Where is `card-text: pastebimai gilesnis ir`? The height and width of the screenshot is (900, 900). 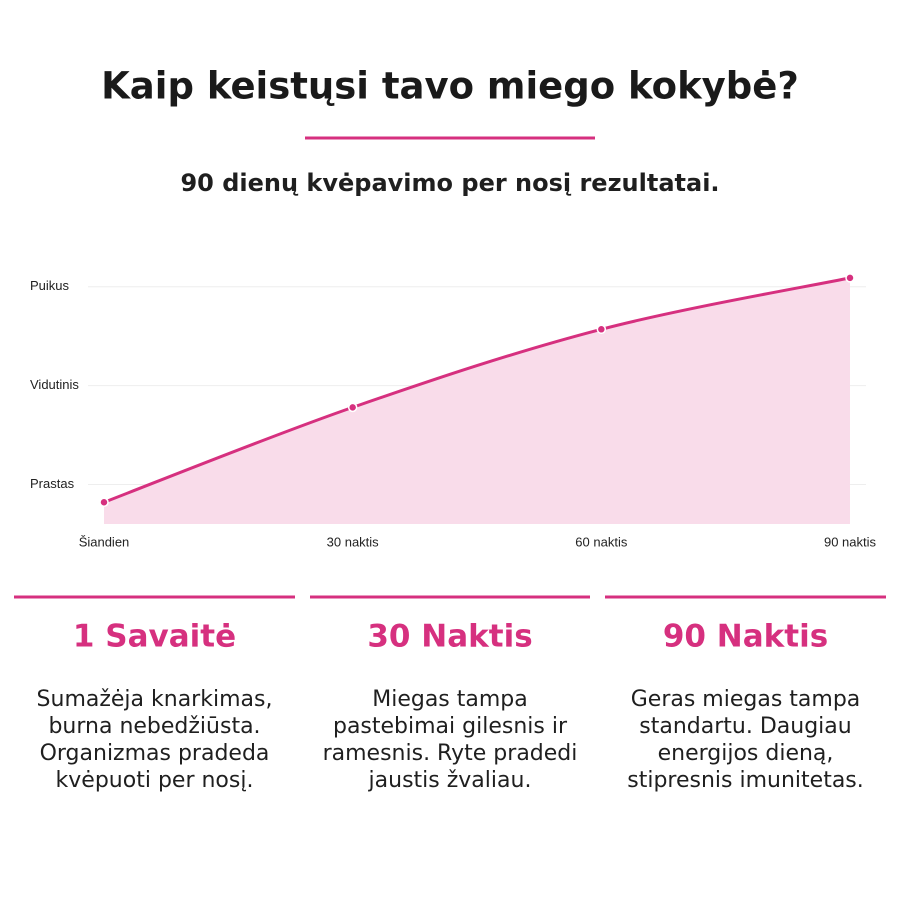
card-text: pastebimai gilesnis ir is located at coordinates (450, 726).